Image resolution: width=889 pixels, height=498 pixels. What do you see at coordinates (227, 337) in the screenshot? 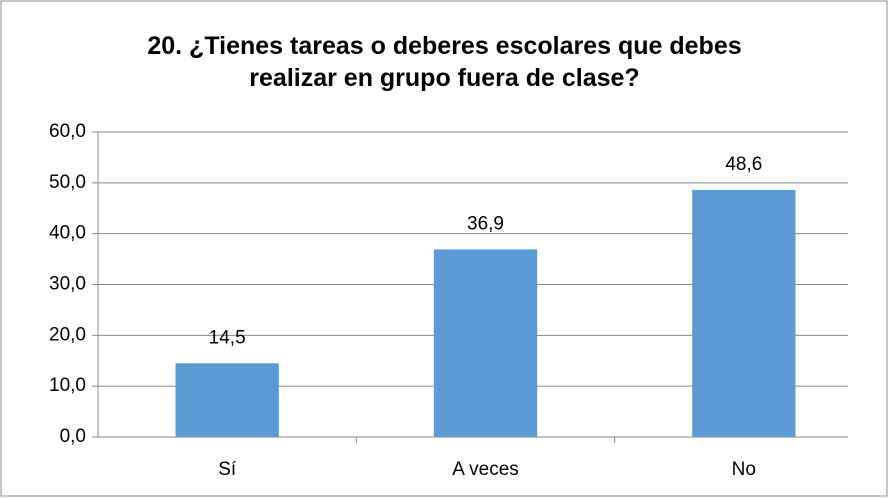
I see `value-label: 14,5` at bounding box center [227, 337].